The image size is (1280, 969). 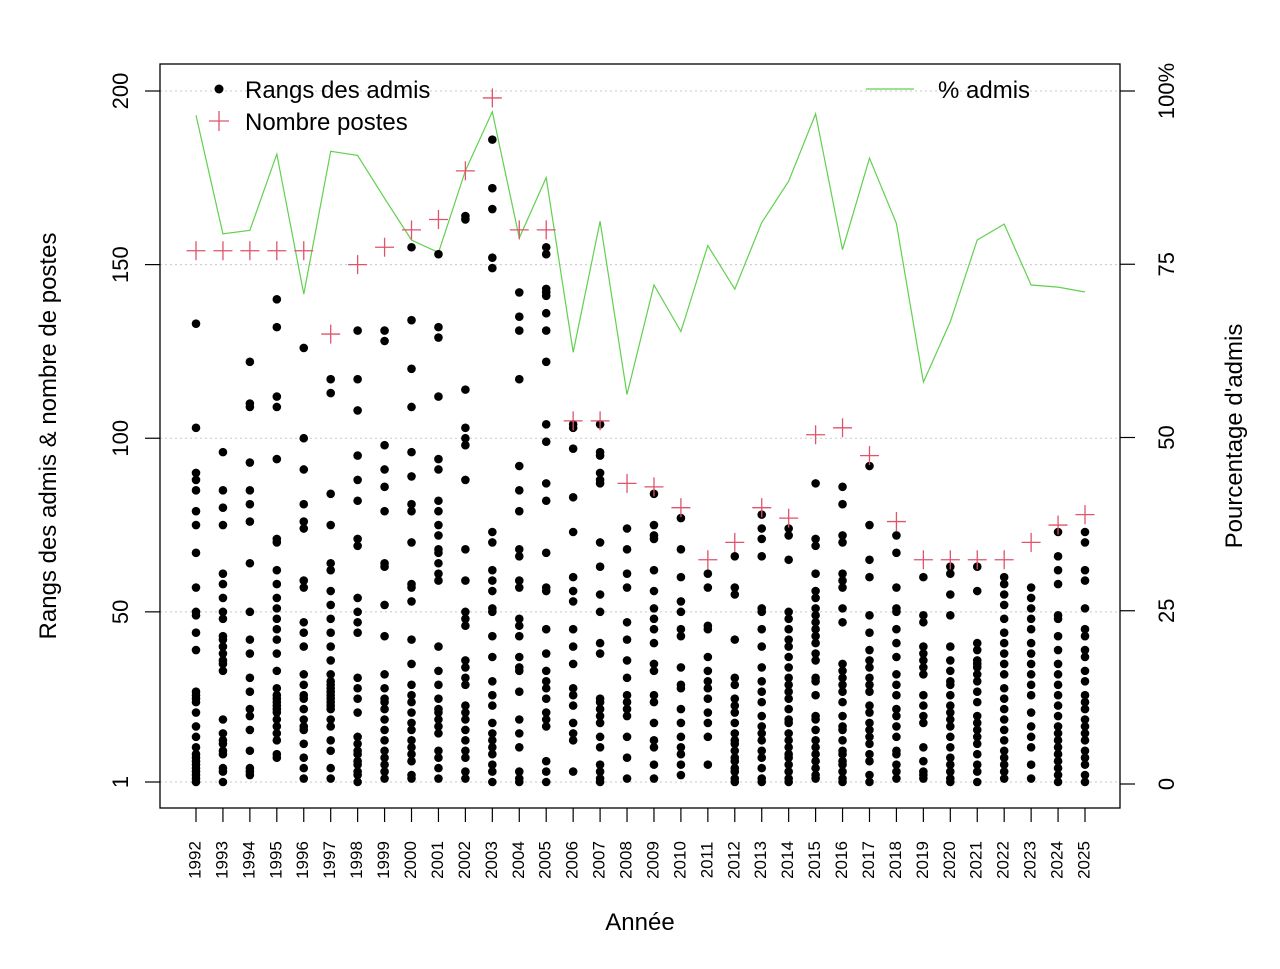 What do you see at coordinates (976, 860) in the screenshot?
I see `x-tick-label: 2021` at bounding box center [976, 860].